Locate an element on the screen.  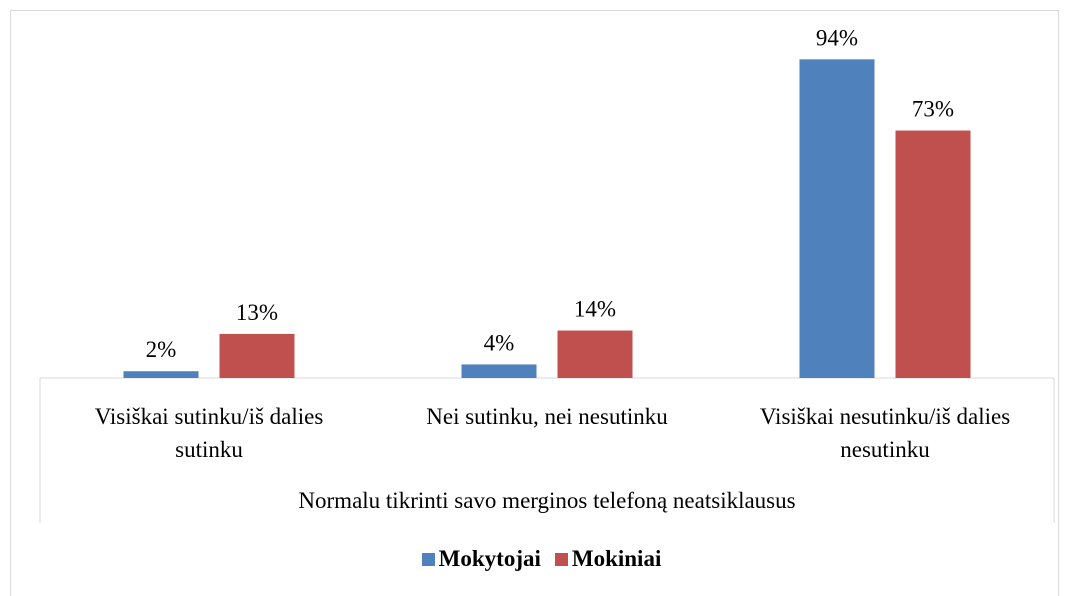
data-label: 2% is located at coordinates (161, 349).